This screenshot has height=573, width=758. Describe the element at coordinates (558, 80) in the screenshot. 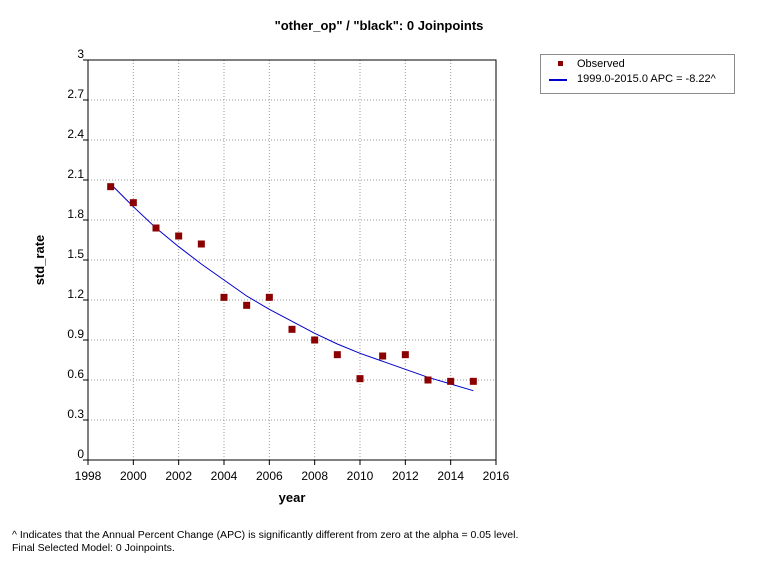

I see `fit-line-icon` at that location.